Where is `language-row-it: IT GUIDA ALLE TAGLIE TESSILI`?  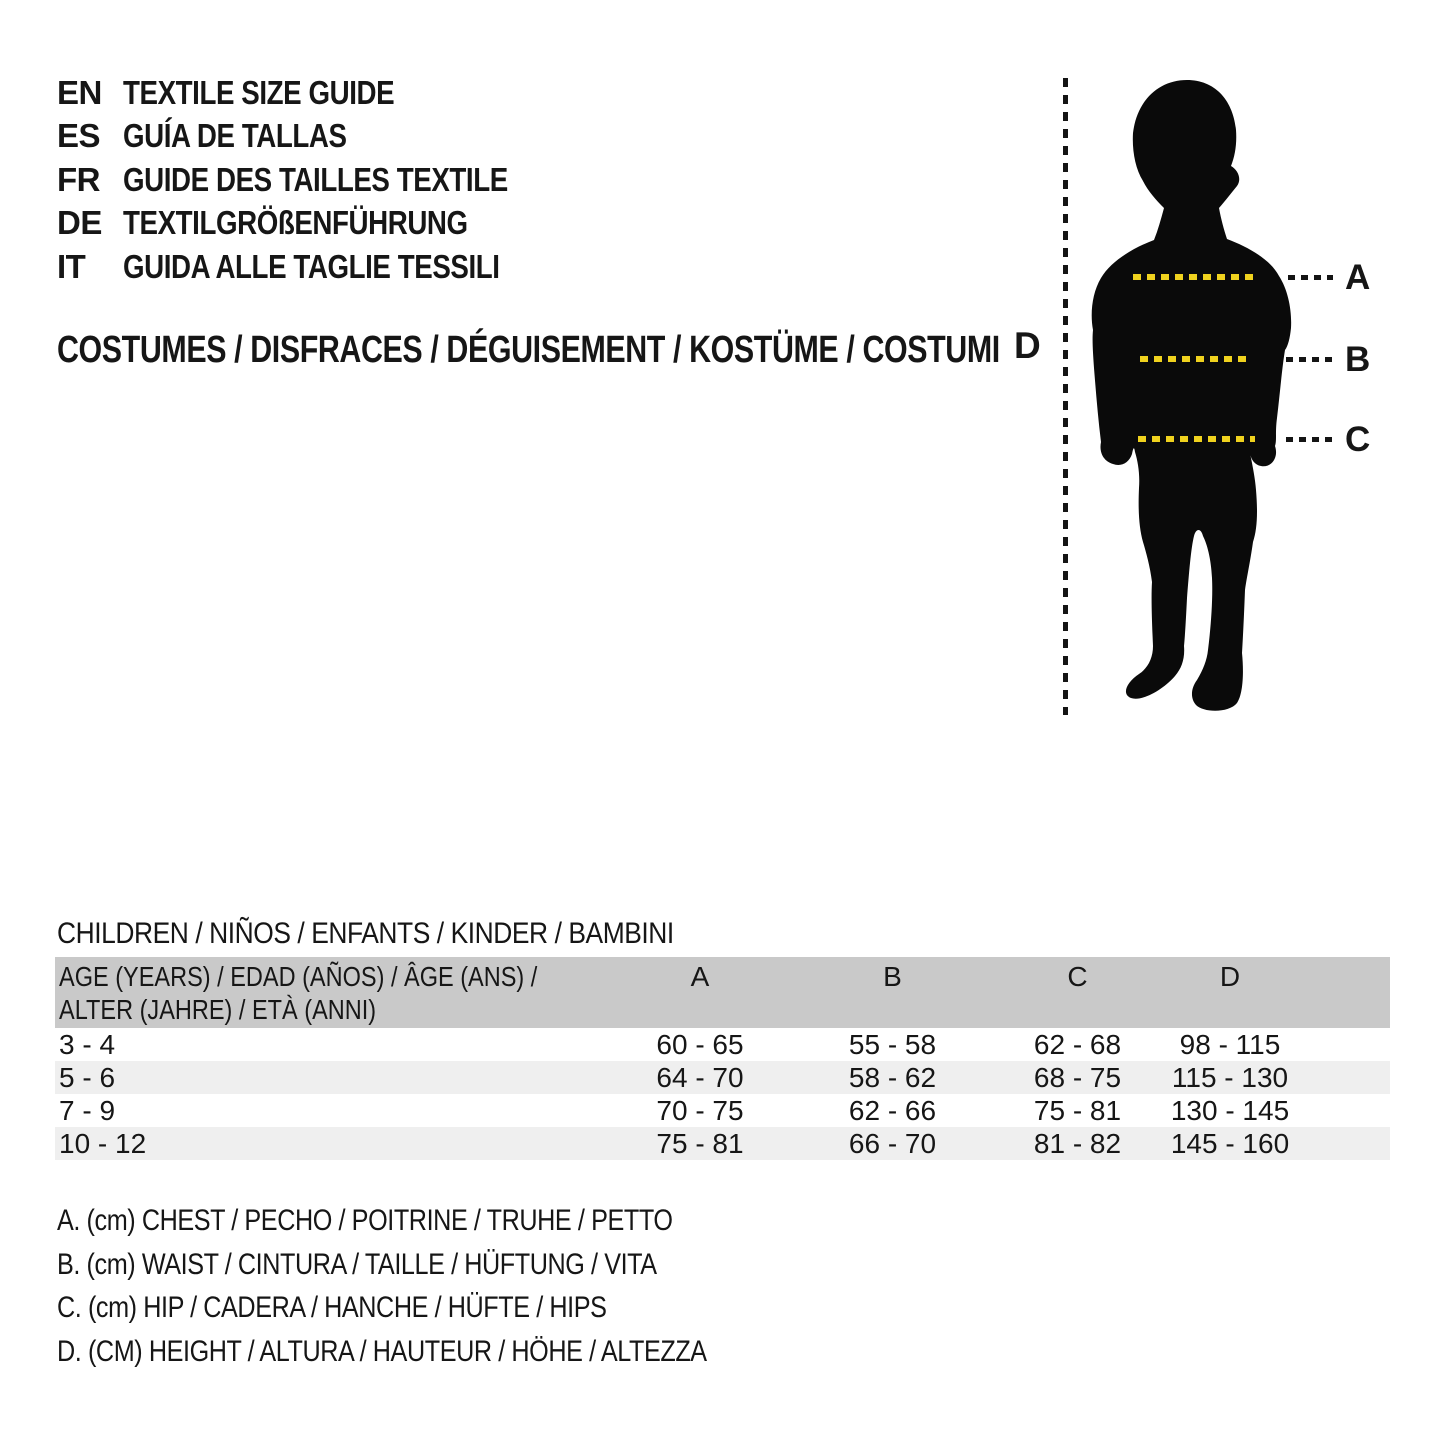 language-row-it: IT GUIDA ALLE TAGLIE TESSILI is located at coordinates (319, 267).